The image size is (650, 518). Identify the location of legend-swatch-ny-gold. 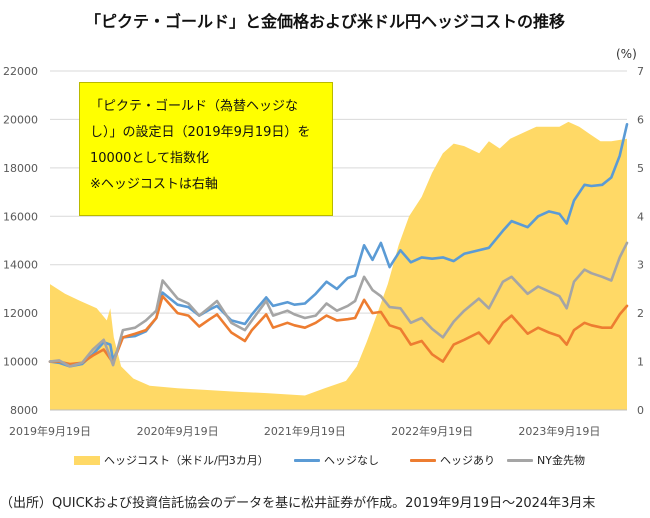
(520, 460).